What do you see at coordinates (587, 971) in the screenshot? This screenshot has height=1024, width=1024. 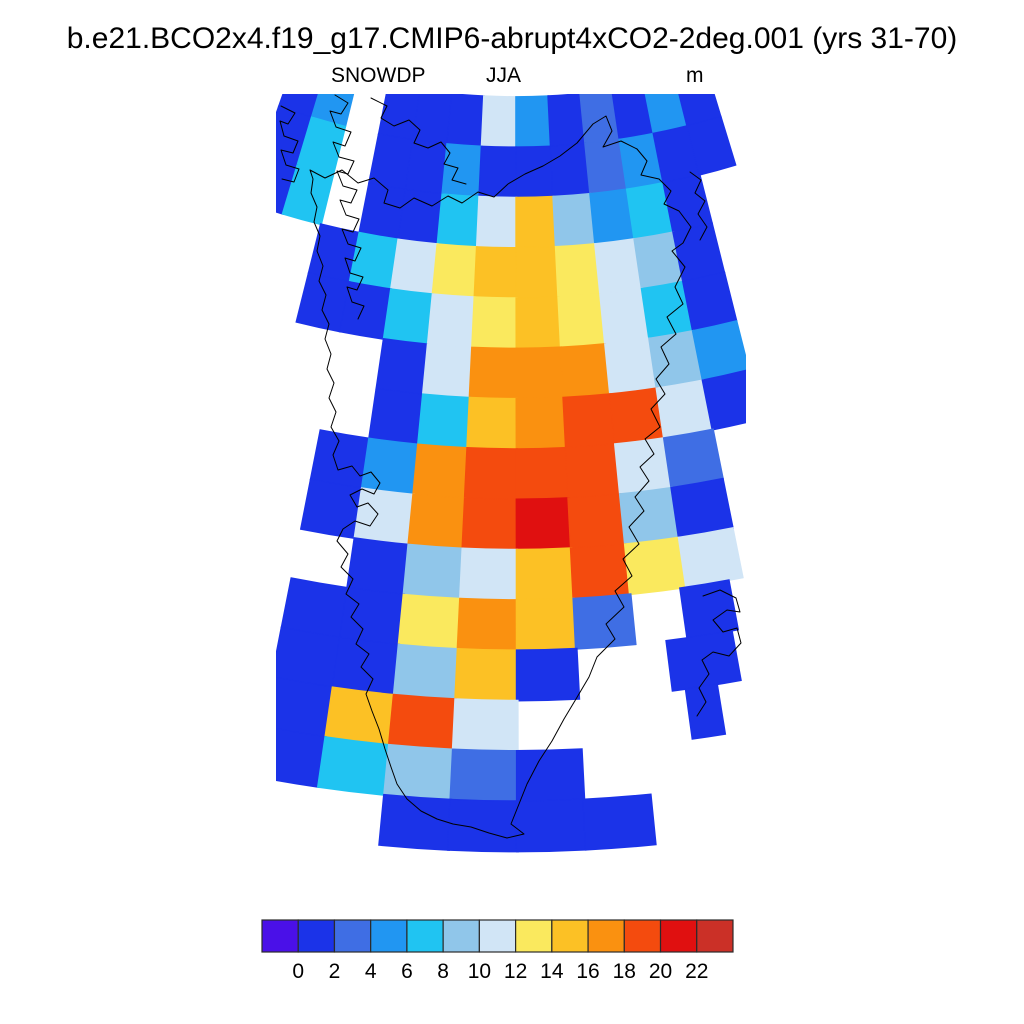 I see `colorbar-tick-label: 16` at bounding box center [587, 971].